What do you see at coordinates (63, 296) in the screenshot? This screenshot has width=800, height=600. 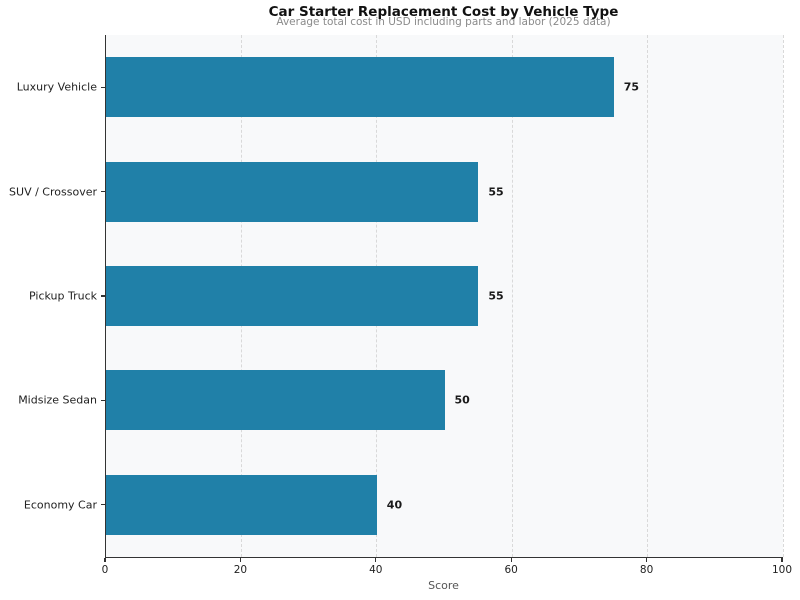 I see `y-tick-label: Pickup Truck` at bounding box center [63, 296].